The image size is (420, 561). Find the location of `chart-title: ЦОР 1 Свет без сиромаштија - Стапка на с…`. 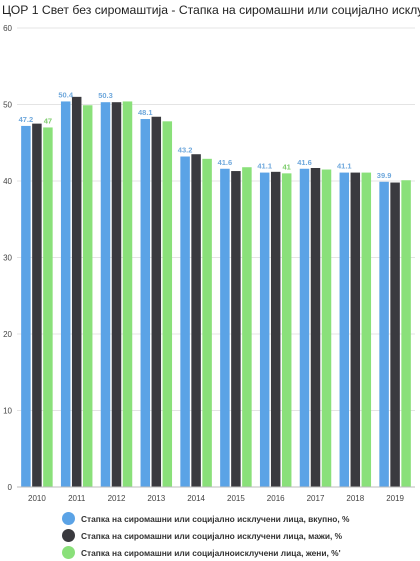

chart-title: ЦОР 1 Свет без сиромаштија - Стапка на с… is located at coordinates (211, 10).